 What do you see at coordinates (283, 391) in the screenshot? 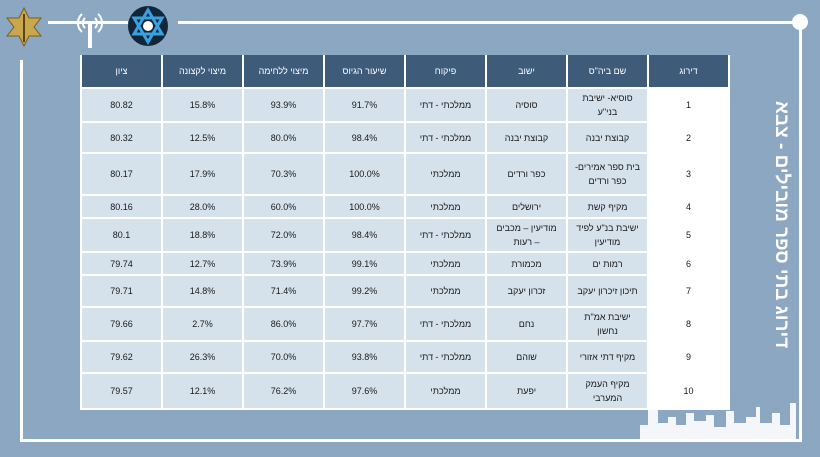
I see `table-cell: 76.2%` at bounding box center [283, 391].